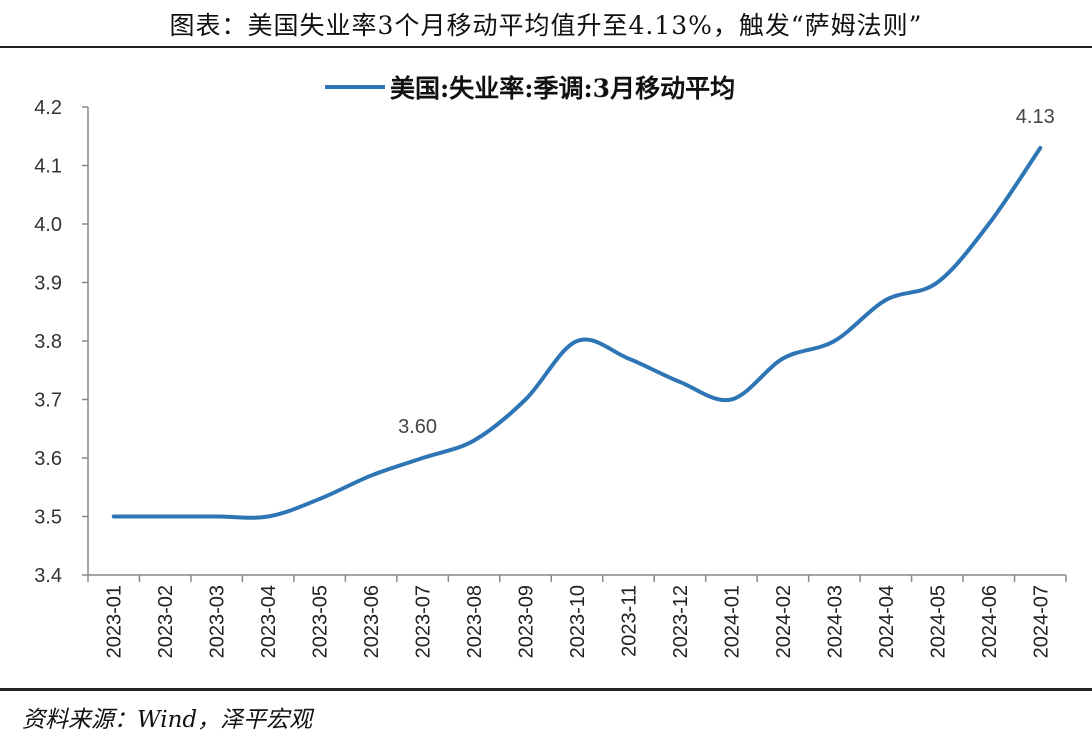 Image resolution: width=1092 pixels, height=738 pixels. I want to click on x-tick-label: 2023-03, so click(218, 621).